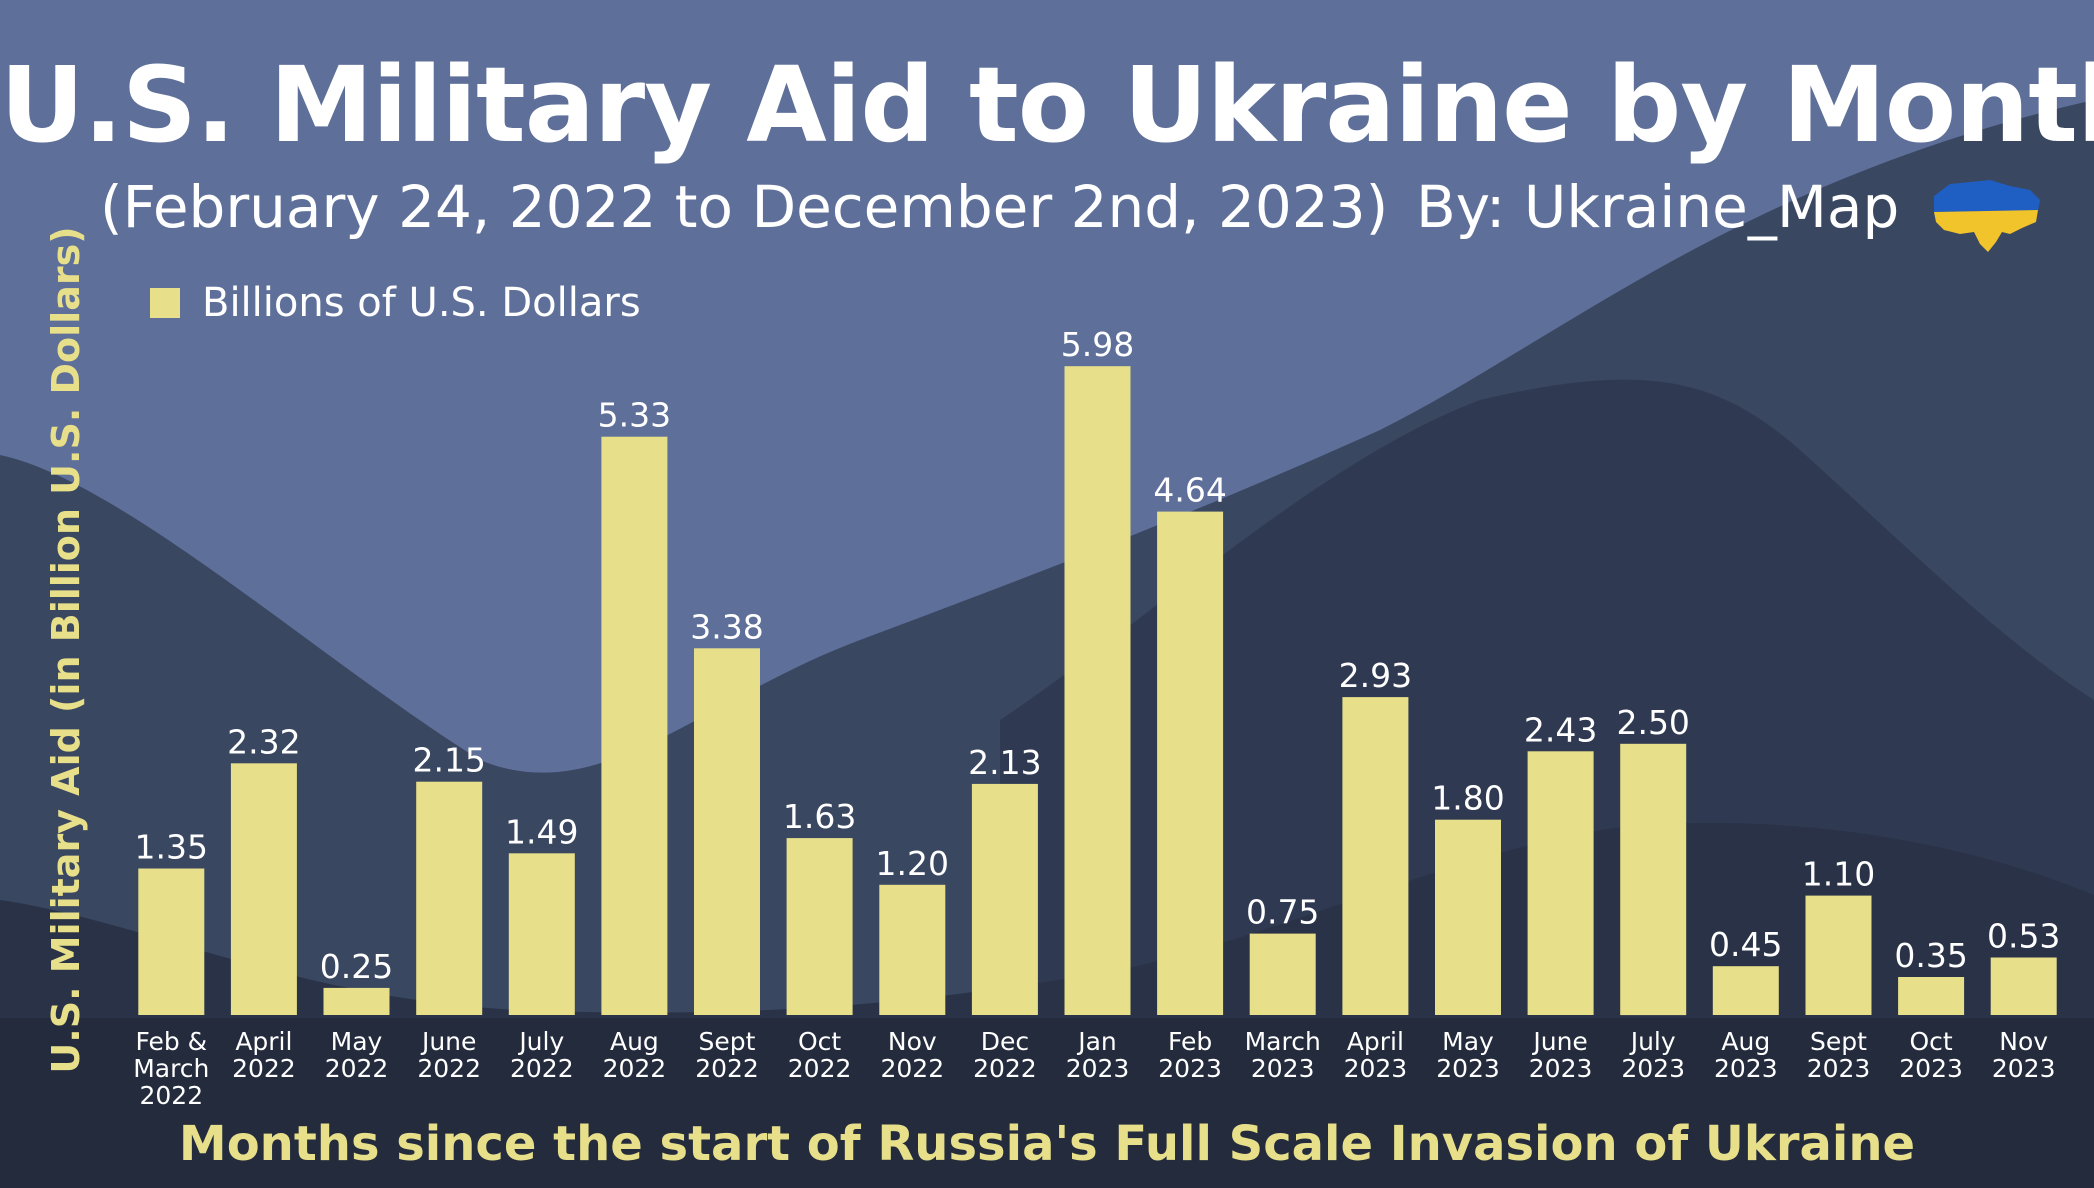 This screenshot has height=1188, width=2094. I want to click on x-tick-label: Aug 2023, so click(1746, 1055).